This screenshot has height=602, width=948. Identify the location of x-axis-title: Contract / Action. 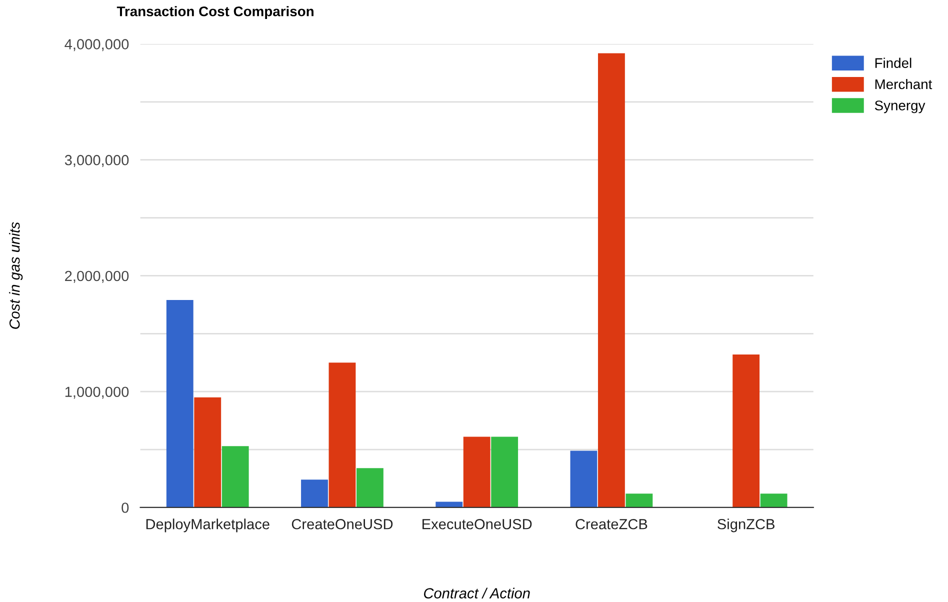
(477, 593).